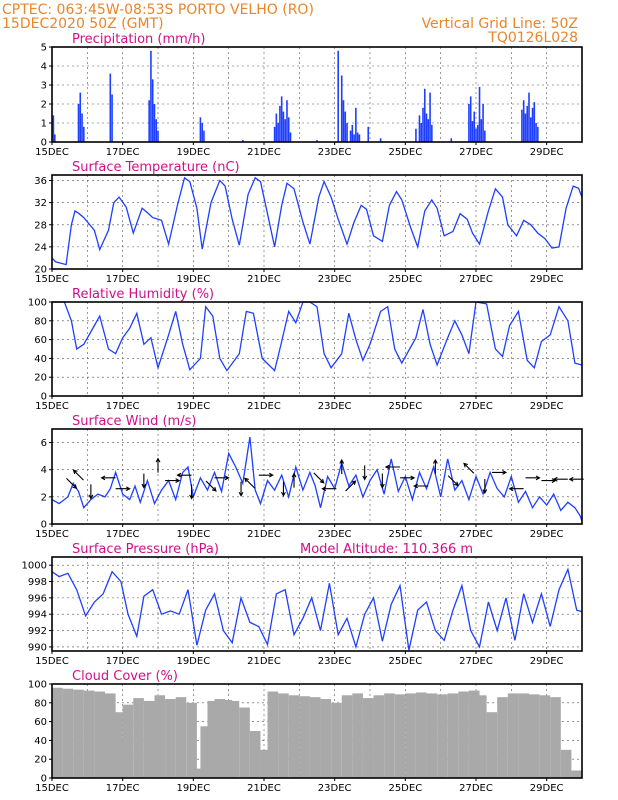 The image size is (618, 800). I want to click on y-tick-label: 32, so click(40, 203).